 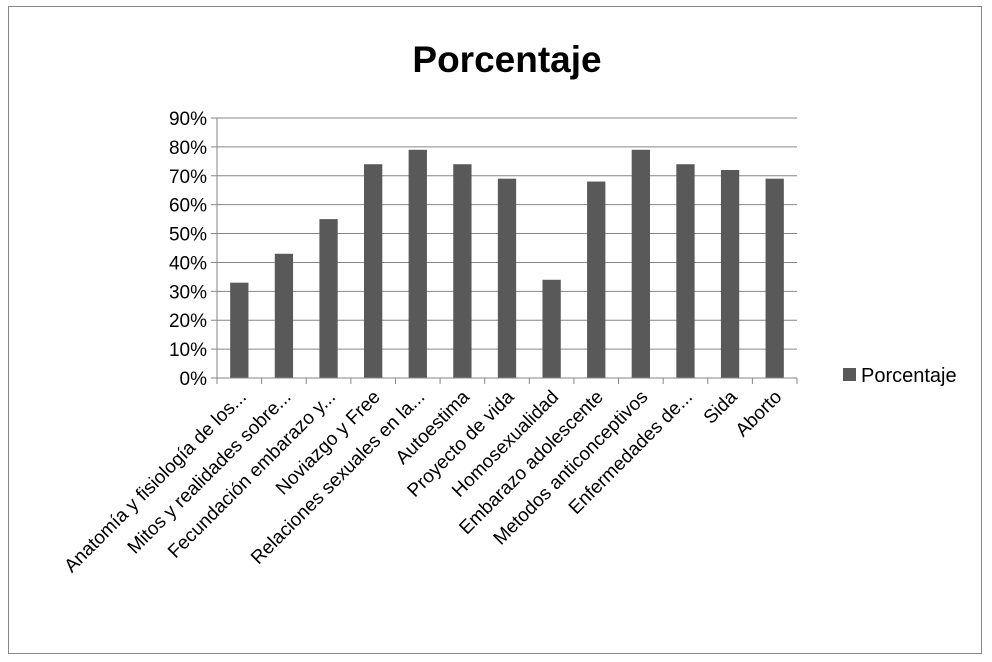 I want to click on y-axis-tick-labels: 0% 10% 20% 30% 40% 50% 60% 70% 80% 90%, so click(x=188, y=249).